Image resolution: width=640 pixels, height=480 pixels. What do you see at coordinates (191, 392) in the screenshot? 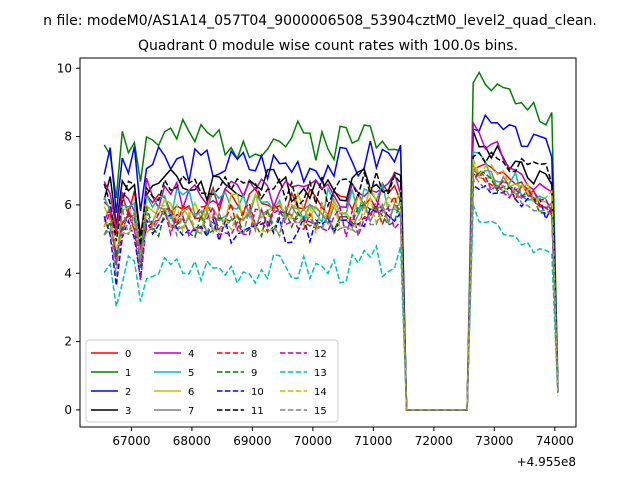
I see `legend-label-6: 6` at bounding box center [191, 392].